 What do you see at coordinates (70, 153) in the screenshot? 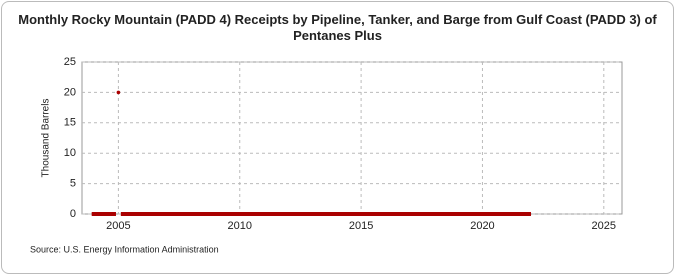
I see `y-tick-label: 10` at bounding box center [70, 153].